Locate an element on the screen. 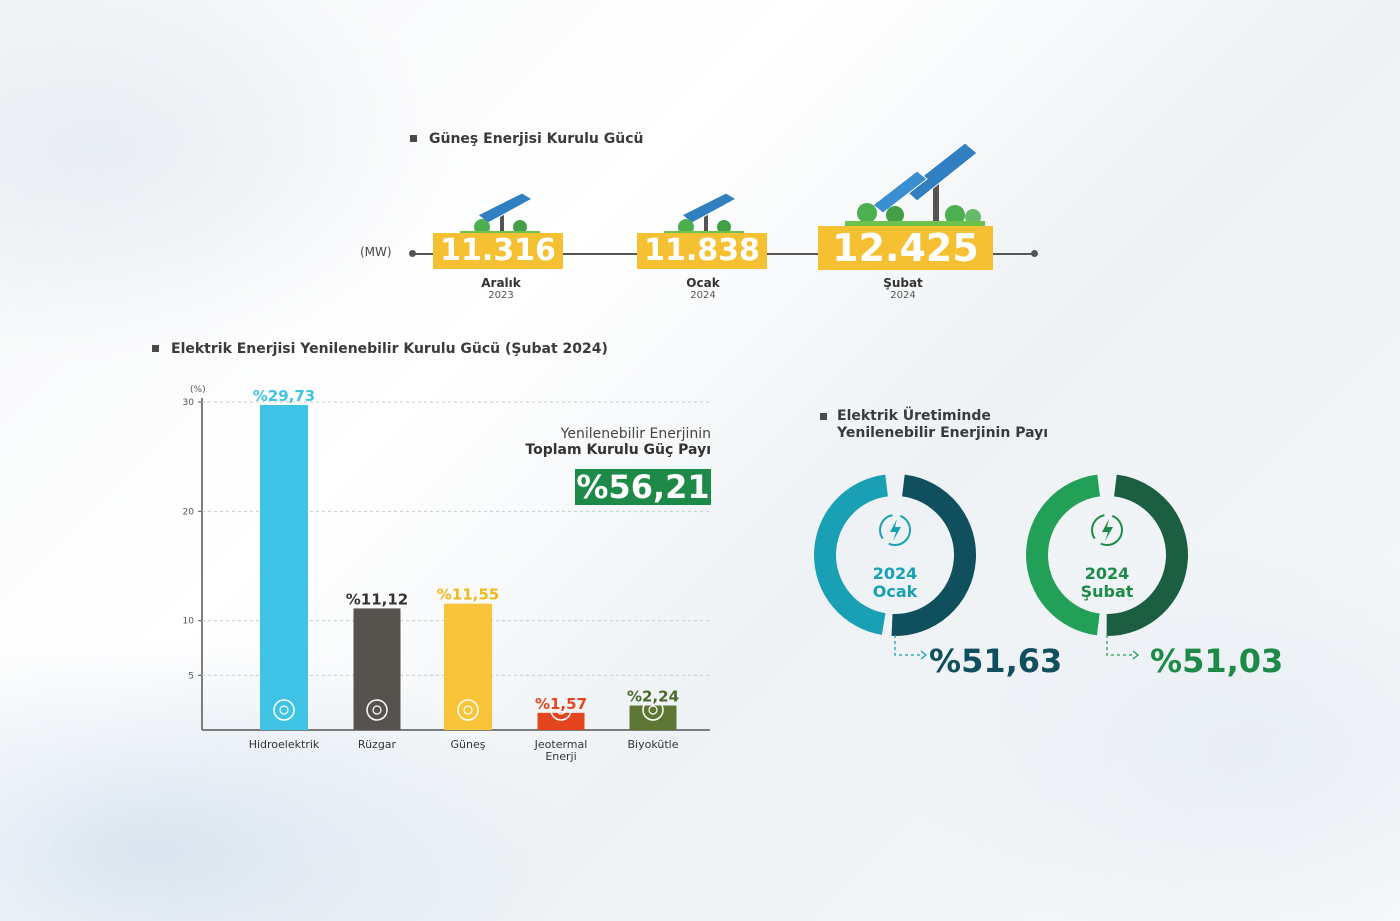  donut-month-label: Ocak is located at coordinates (895, 591).